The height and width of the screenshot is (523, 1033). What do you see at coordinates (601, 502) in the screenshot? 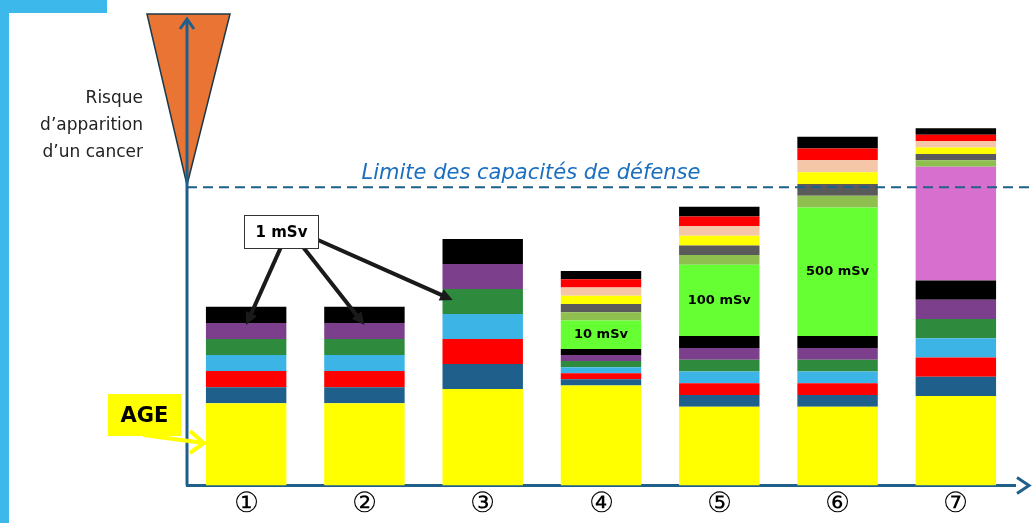
I see `x-tick-label: ④` at bounding box center [601, 502].